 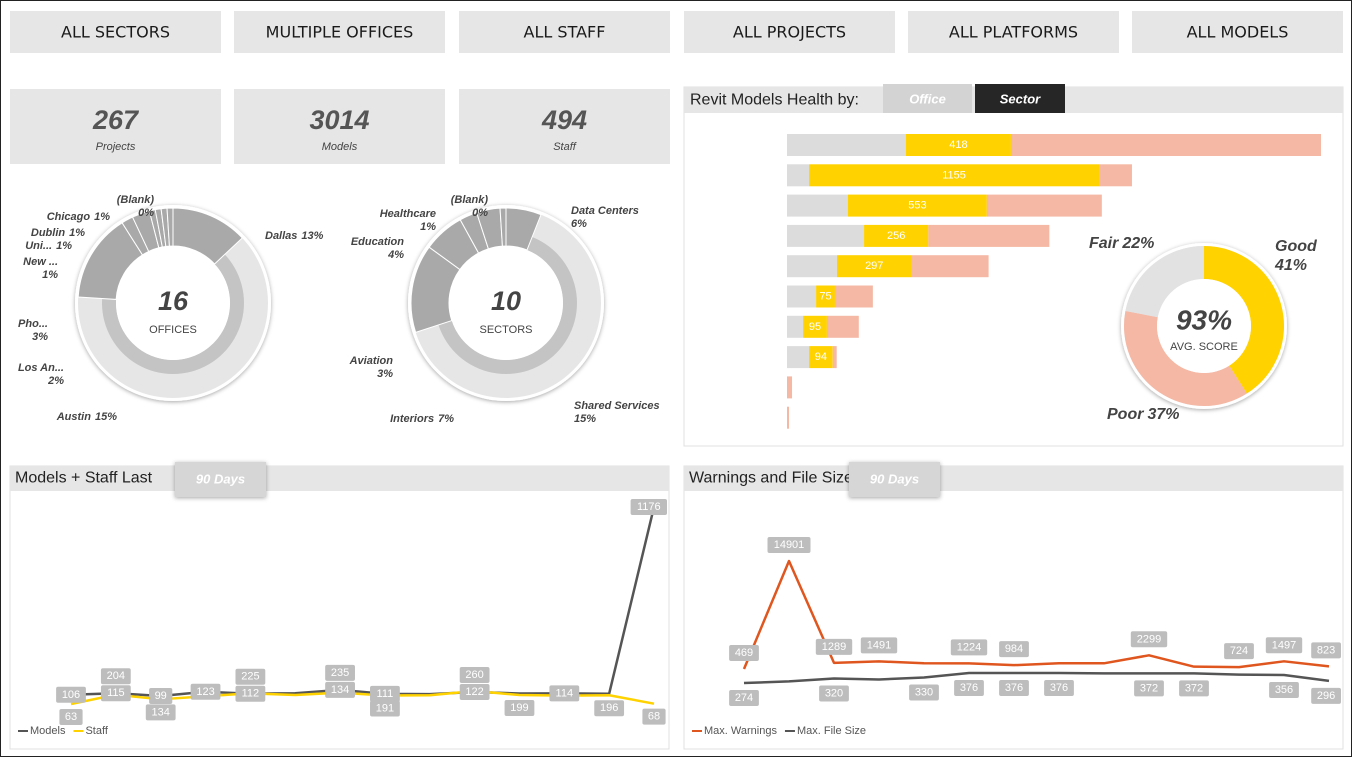 What do you see at coordinates (48, 731) in the screenshot?
I see `legend-label: Models` at bounding box center [48, 731].